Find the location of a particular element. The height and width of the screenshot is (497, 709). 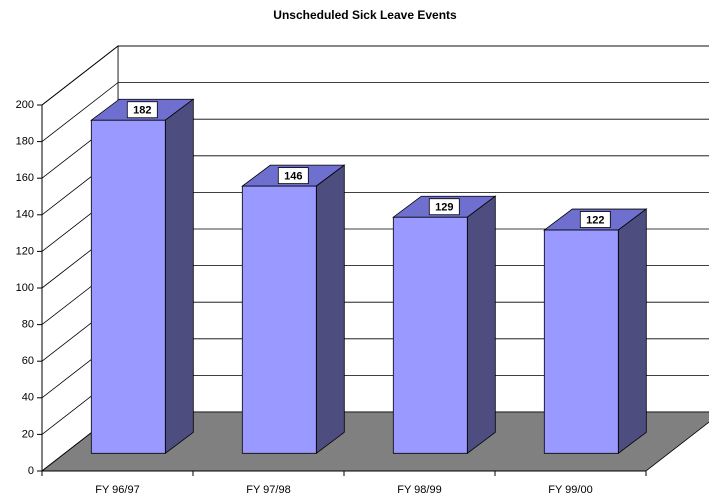

y-tick-label: 180 is located at coordinates (25, 142).